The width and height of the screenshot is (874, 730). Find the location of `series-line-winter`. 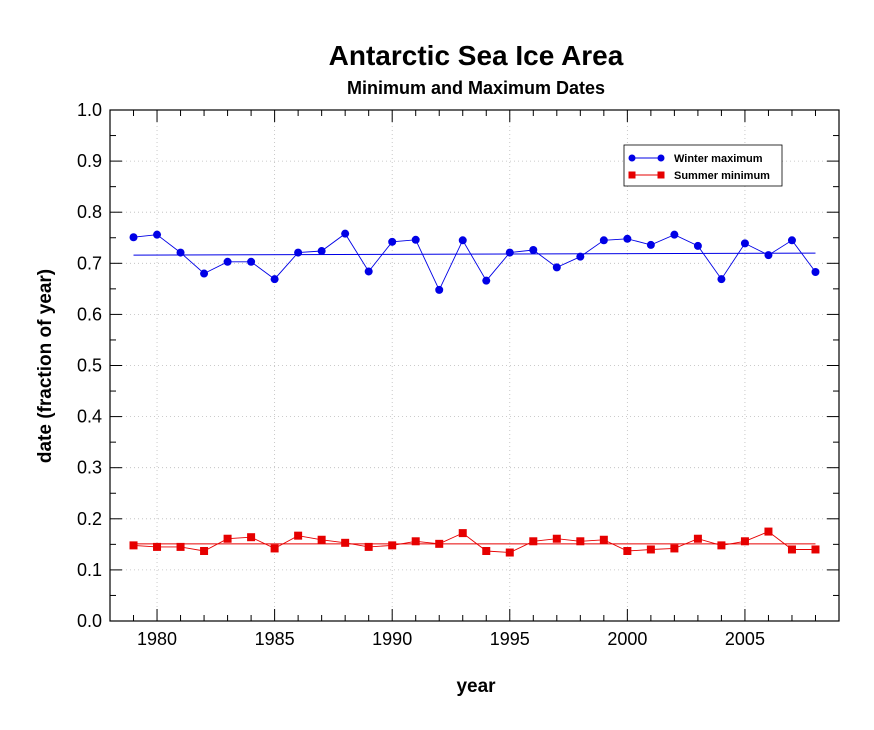

series-line-winter is located at coordinates (474, 262).